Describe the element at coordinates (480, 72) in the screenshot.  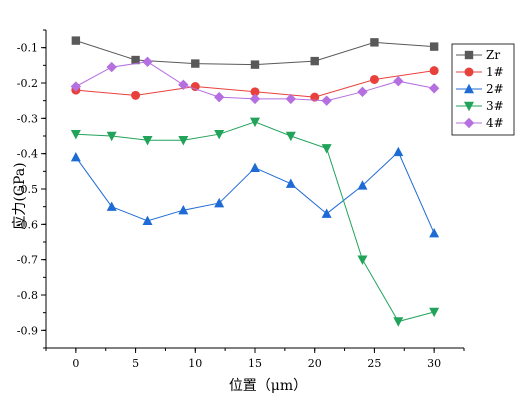
I see `legend-item: 1#` at that location.